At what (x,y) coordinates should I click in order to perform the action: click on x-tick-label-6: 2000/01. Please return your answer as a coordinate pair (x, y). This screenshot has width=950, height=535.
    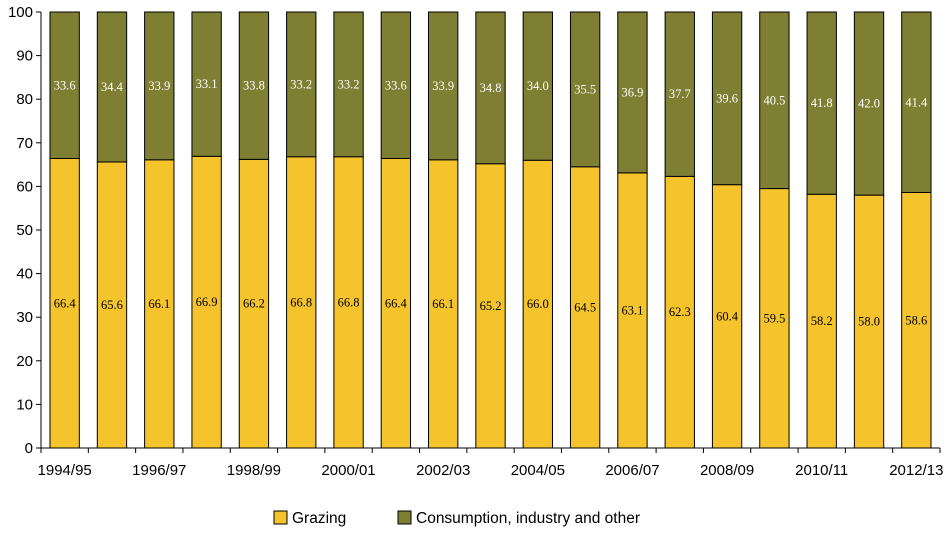
    Looking at the image, I should click on (348, 470).